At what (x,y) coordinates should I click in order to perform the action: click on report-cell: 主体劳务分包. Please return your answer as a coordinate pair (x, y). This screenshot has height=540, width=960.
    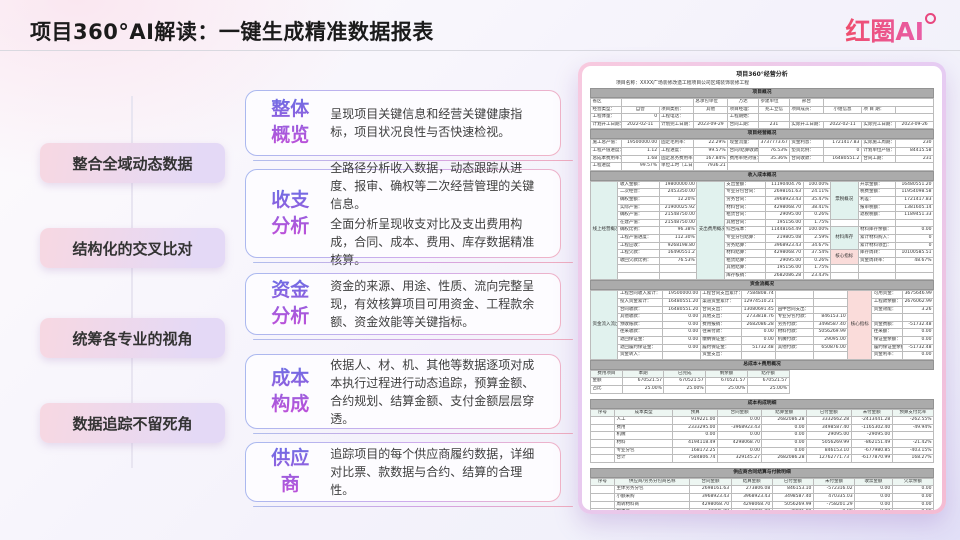
    Looking at the image, I should click on (652, 489).